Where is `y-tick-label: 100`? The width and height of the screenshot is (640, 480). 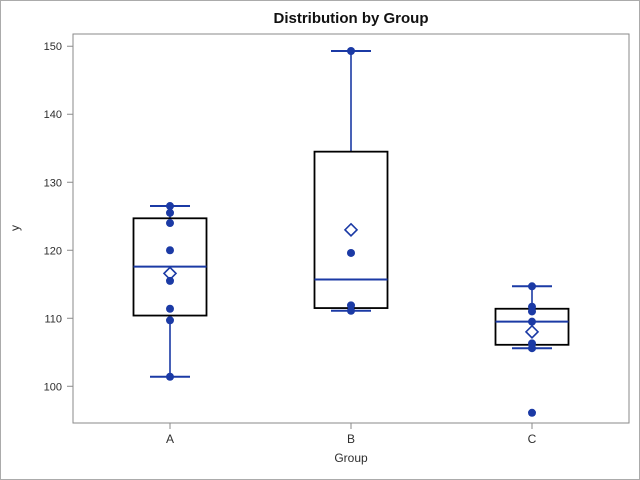
y-tick-label: 100 is located at coordinates (53, 387).